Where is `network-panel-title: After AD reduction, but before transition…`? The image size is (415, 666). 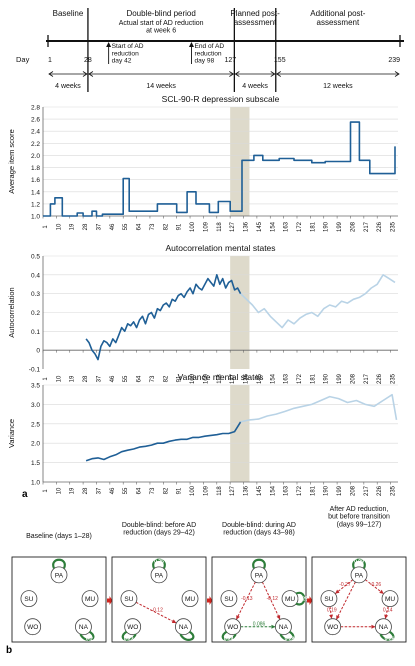 network-panel-title: After AD reduction, but before transition… is located at coordinates (359, 517).